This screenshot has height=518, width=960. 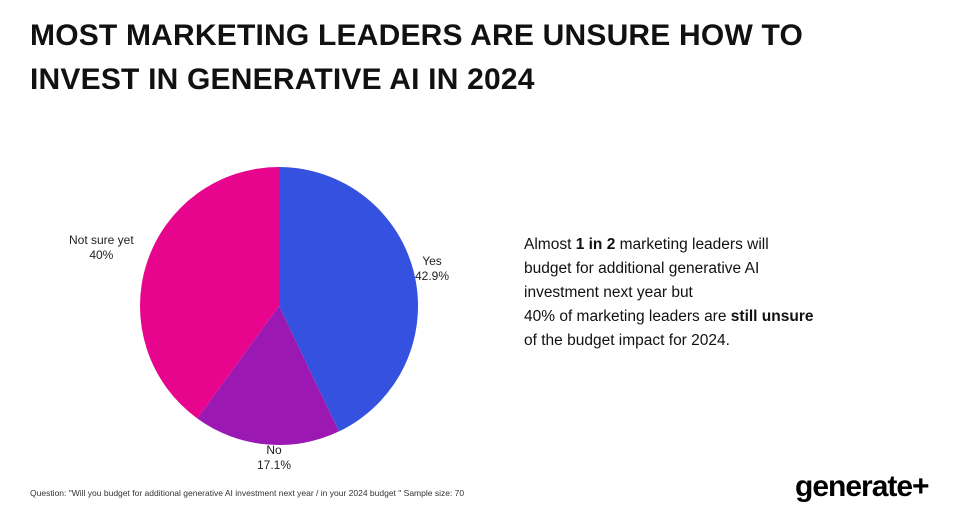 I want to click on title-line-1: MOST MARKETING LEADERS ARE UNSURE HOW TO, so click(x=417, y=35).